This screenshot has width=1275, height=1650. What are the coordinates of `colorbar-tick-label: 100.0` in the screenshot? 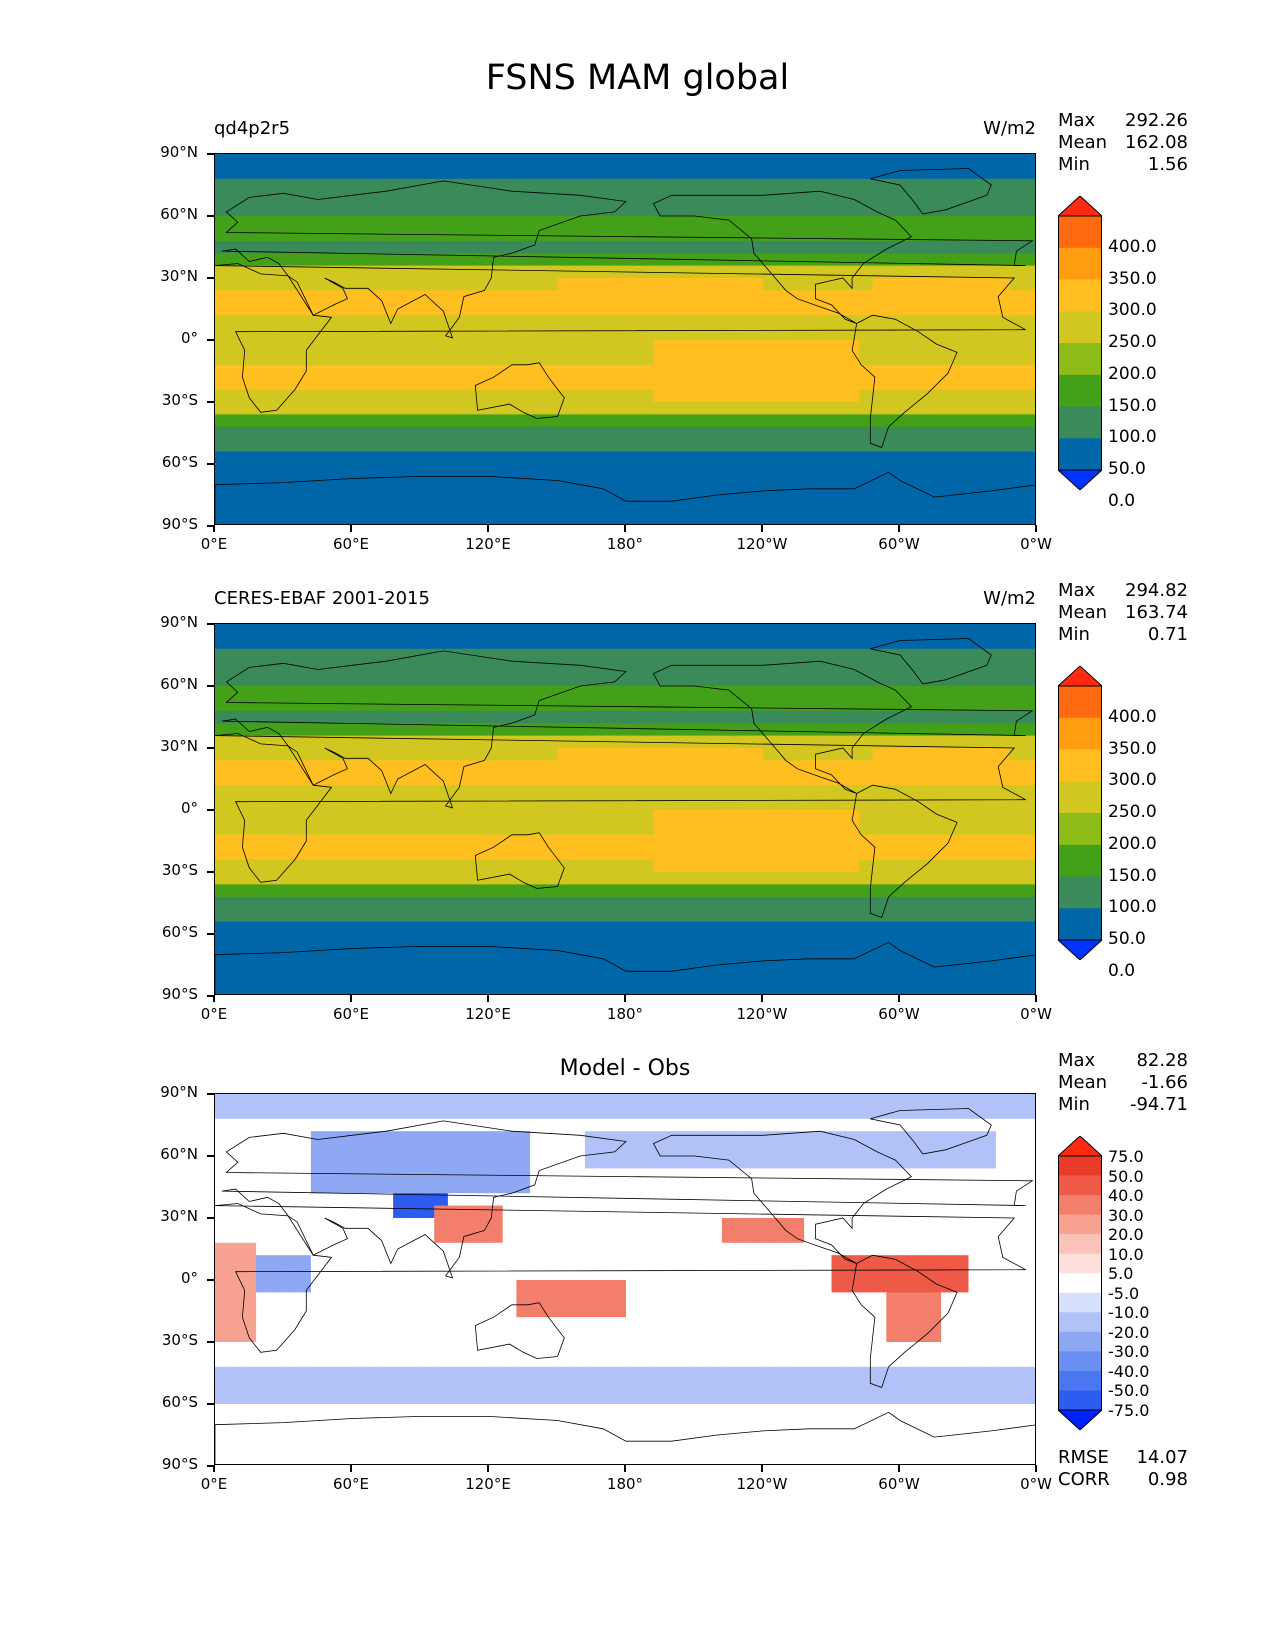 It's located at (1132, 437).